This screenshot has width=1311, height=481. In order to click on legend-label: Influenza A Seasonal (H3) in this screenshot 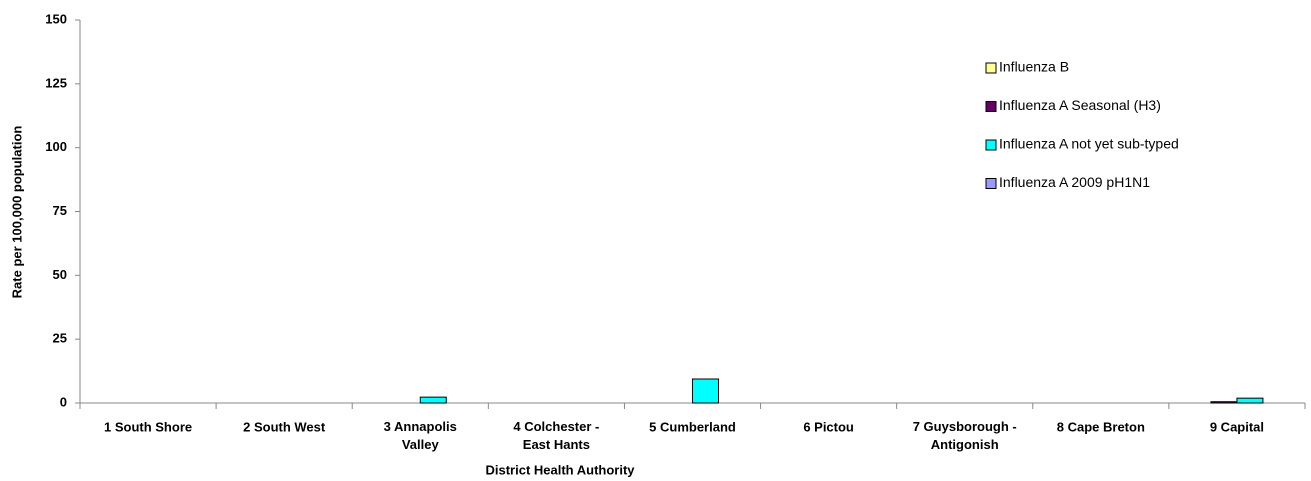, I will do `click(1080, 105)`.